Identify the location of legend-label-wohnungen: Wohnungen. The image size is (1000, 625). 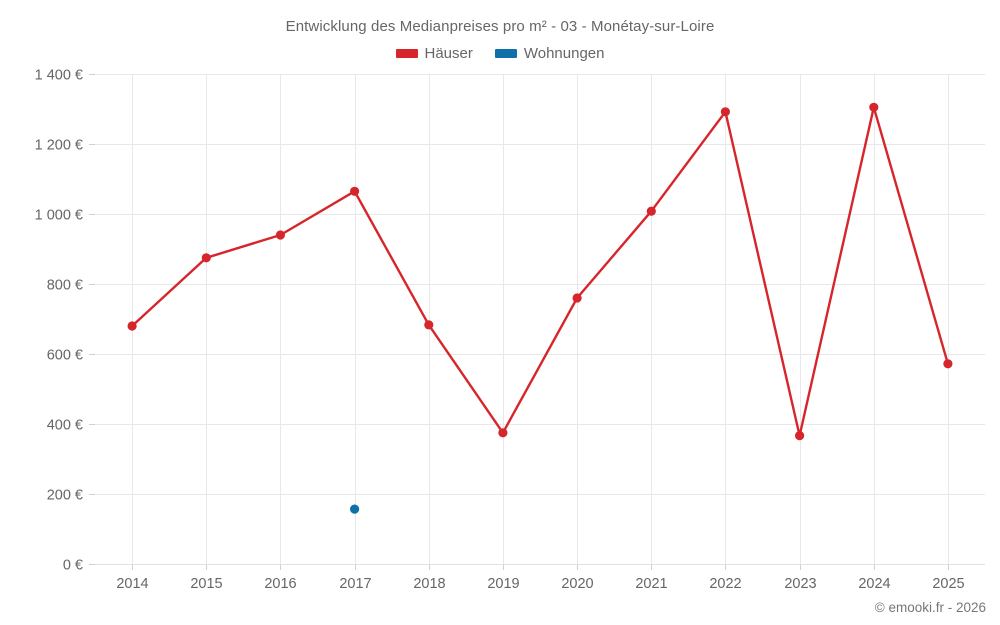
(564, 53).